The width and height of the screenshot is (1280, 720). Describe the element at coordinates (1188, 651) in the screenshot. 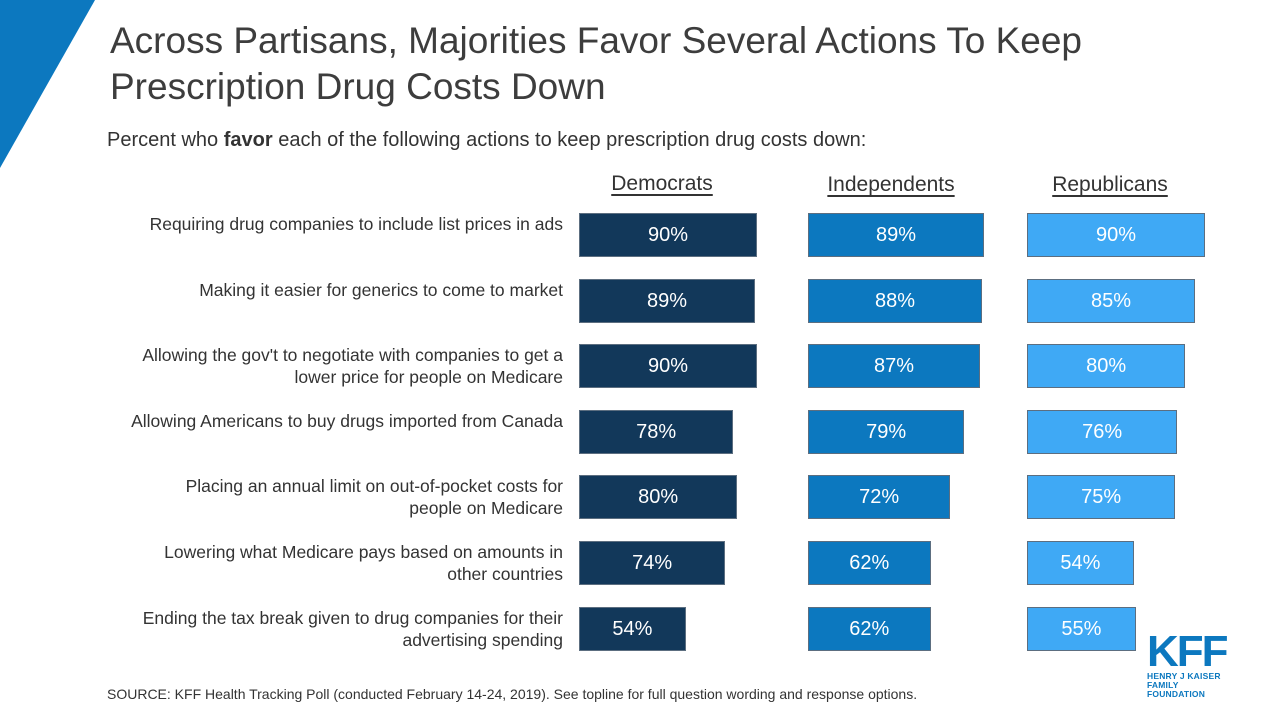

I see `logo-wordmark: KFF` at that location.